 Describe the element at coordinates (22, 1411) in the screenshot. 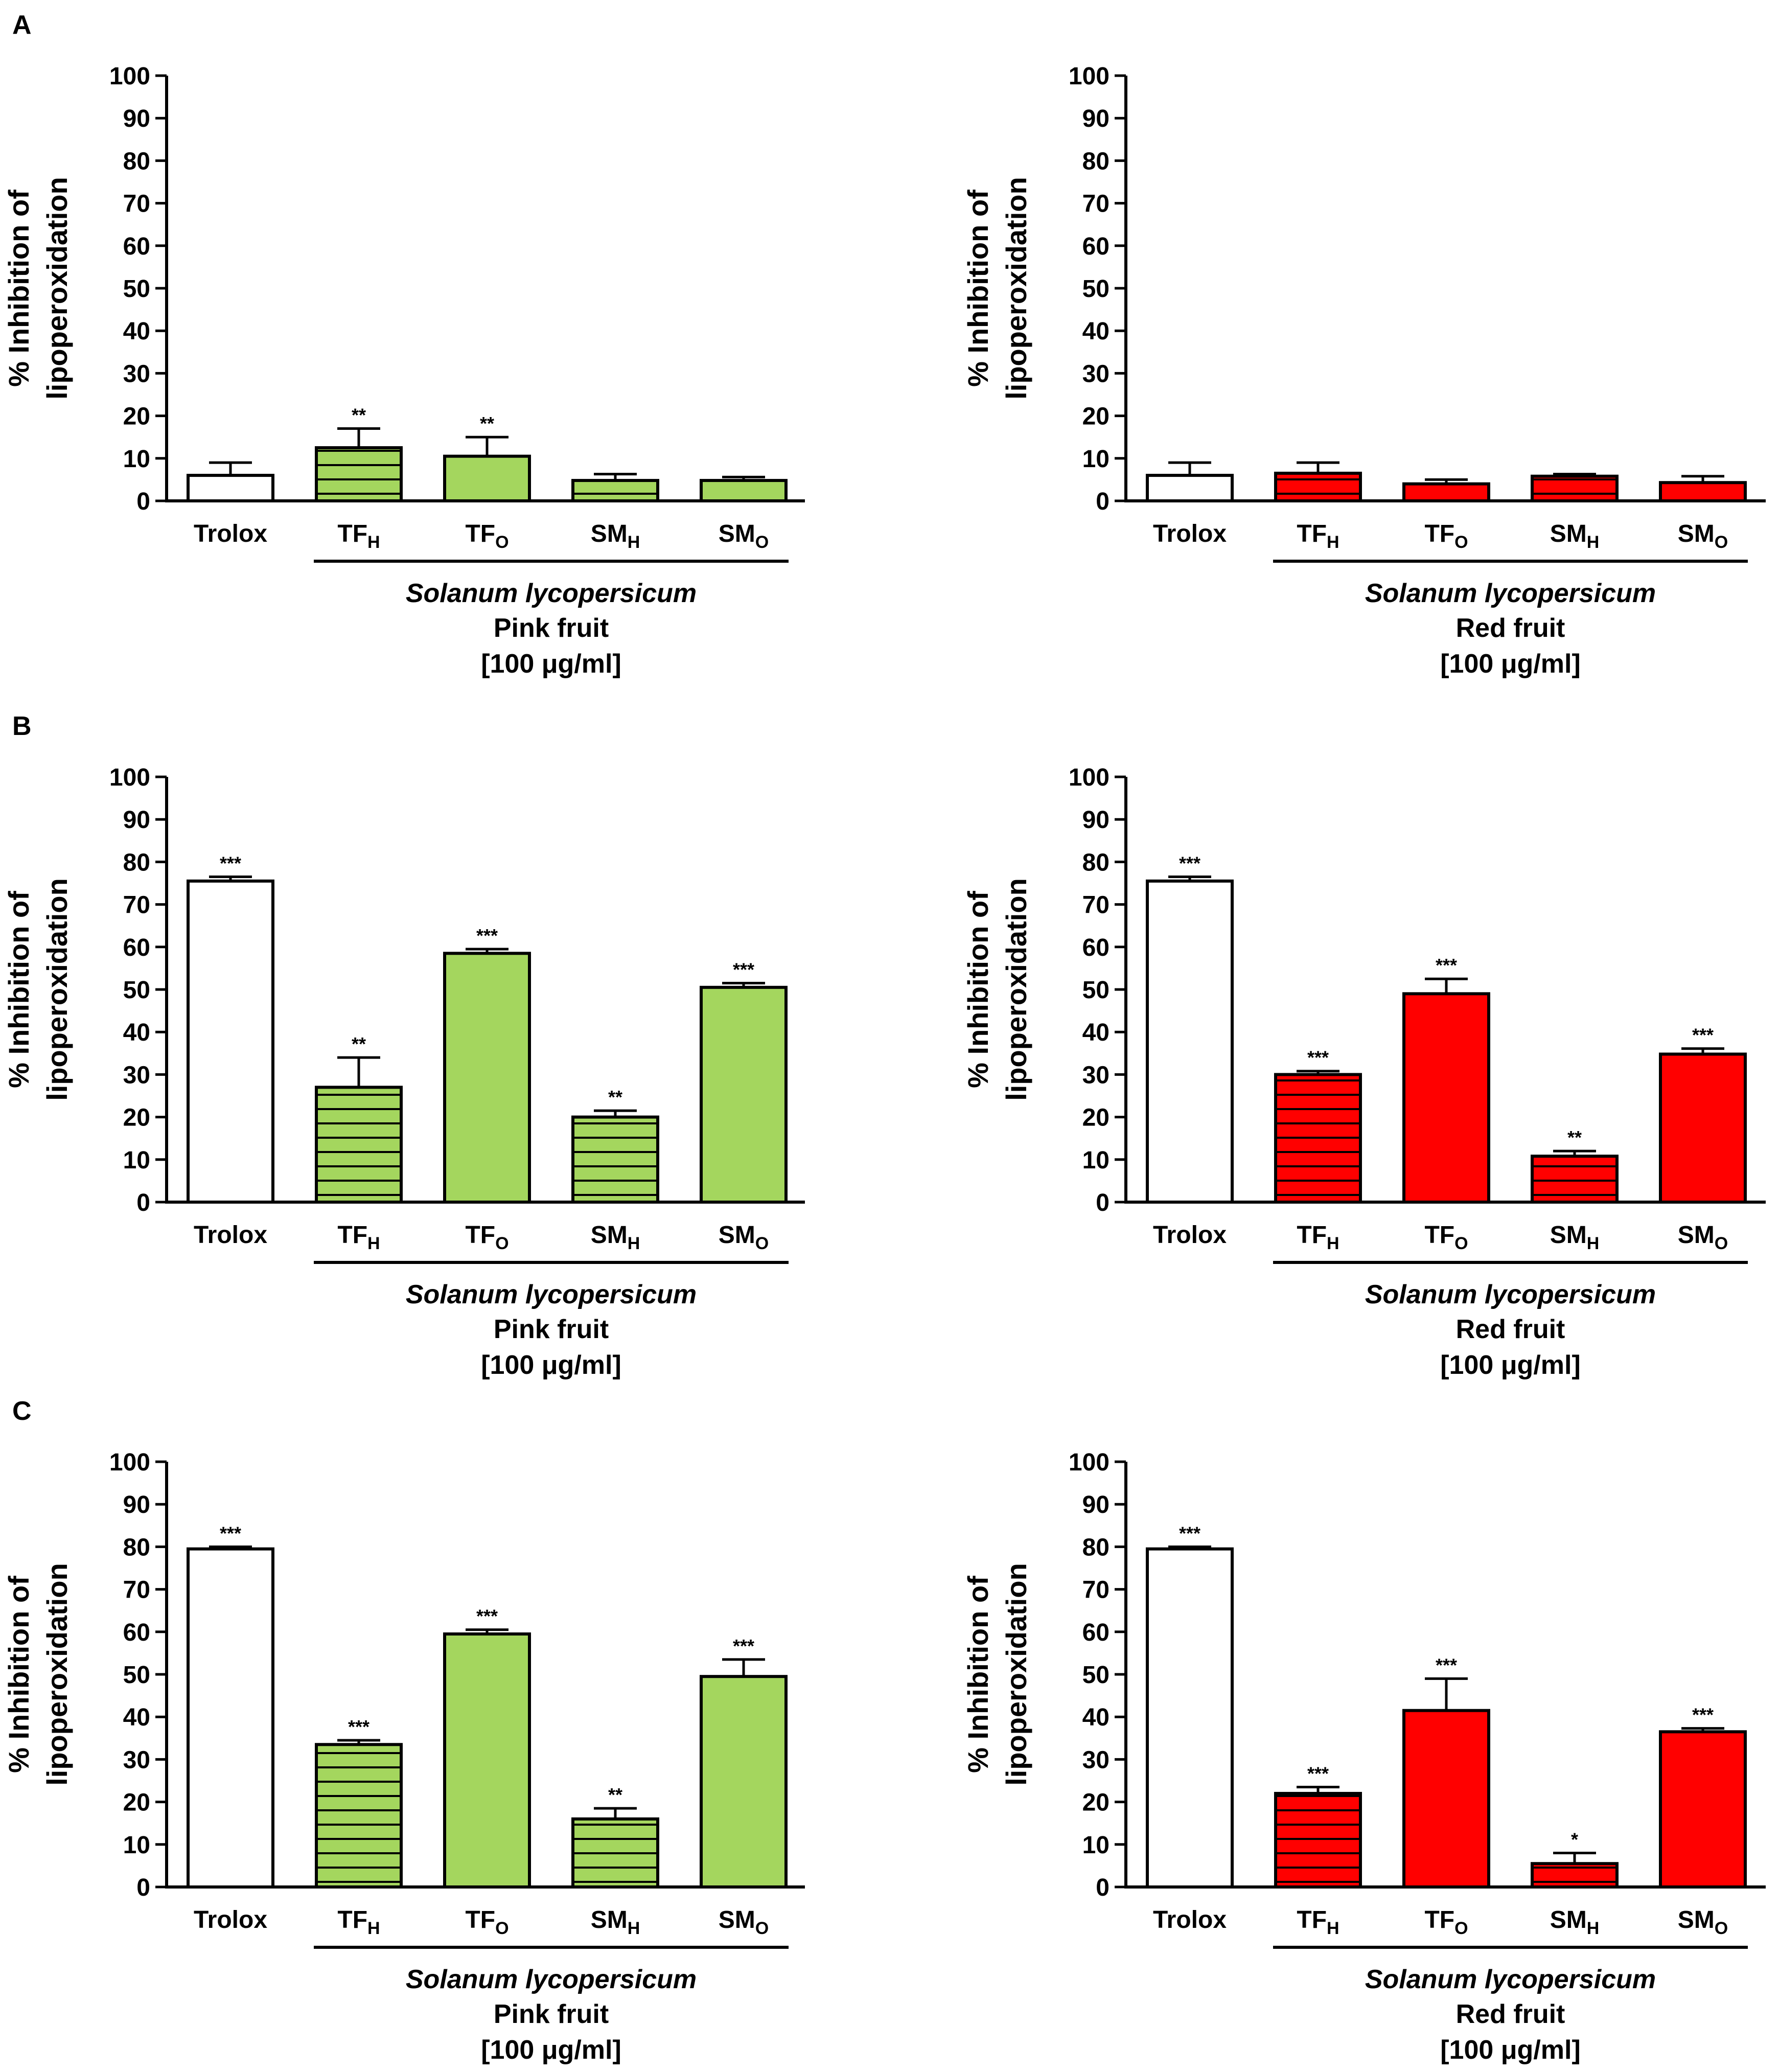

I see `panel-letter: C` at that location.